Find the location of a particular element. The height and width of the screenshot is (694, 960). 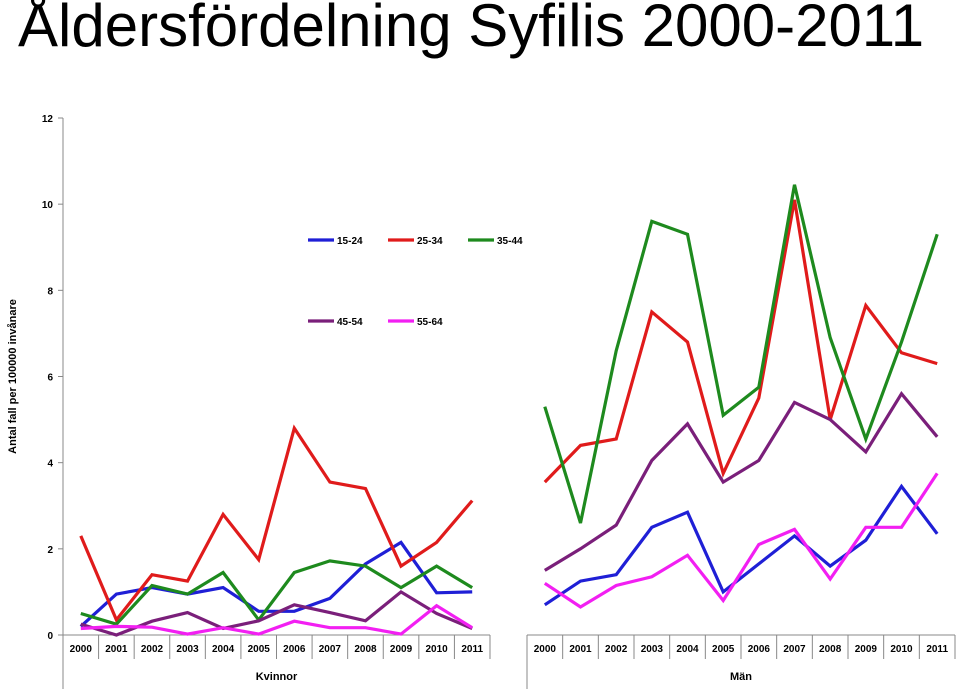

legend-label: 15-24 is located at coordinates (350, 241).